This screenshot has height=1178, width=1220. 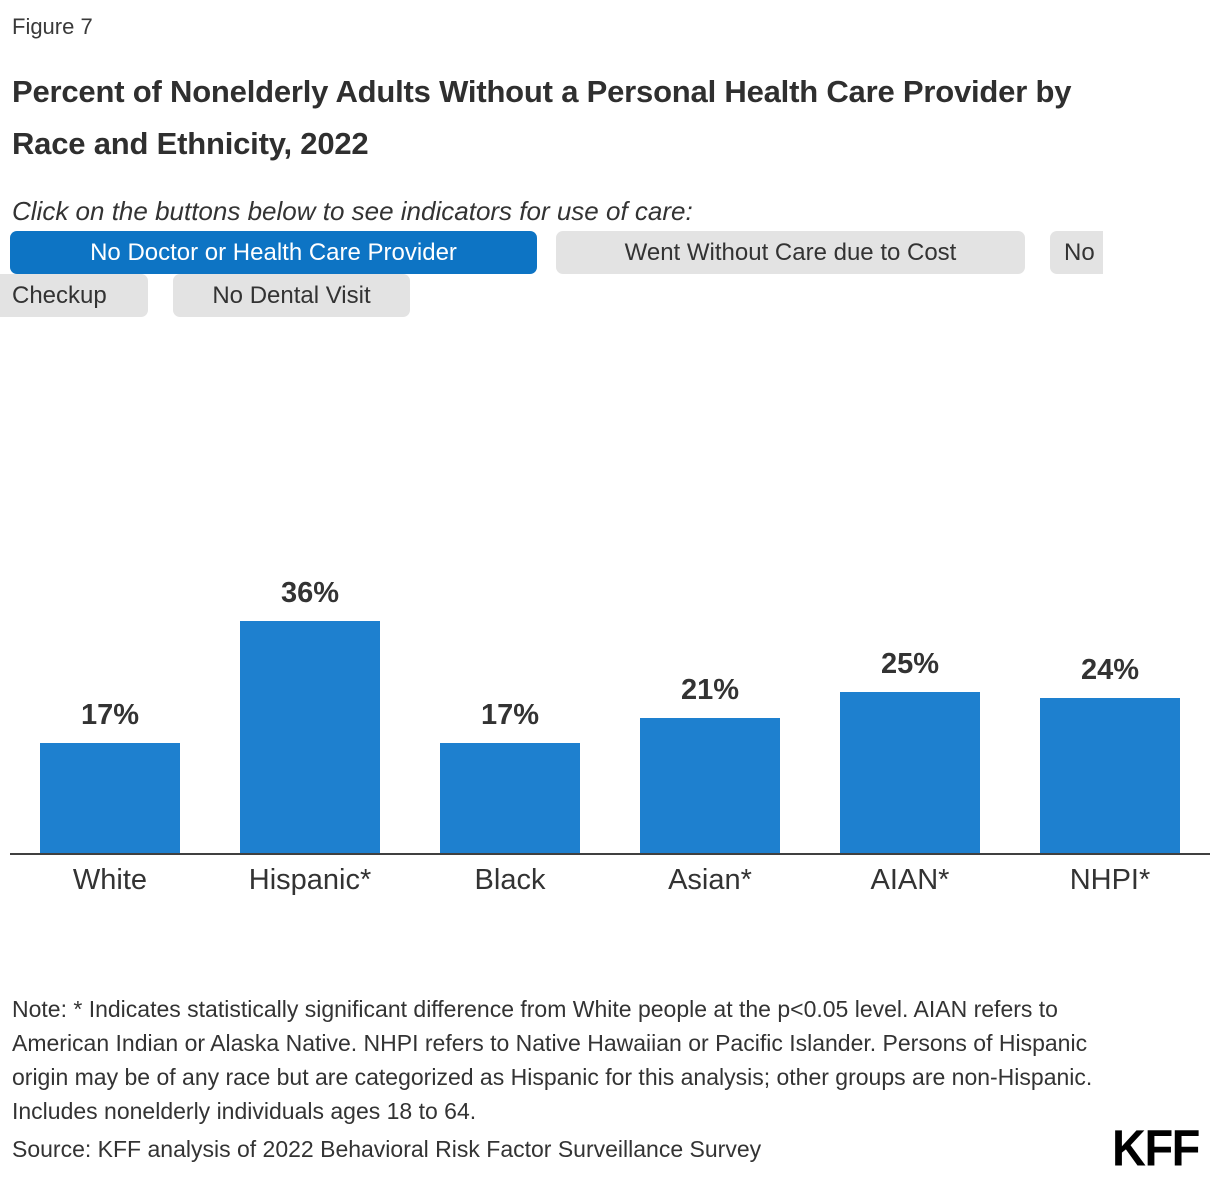 I want to click on category-label-hispanic: Hispanic*, so click(x=310, y=880).